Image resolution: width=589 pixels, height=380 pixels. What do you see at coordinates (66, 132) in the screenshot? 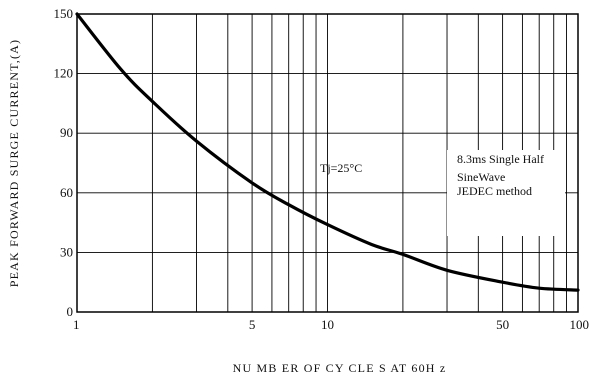
I see `y-tick-label: 90` at bounding box center [66, 132].